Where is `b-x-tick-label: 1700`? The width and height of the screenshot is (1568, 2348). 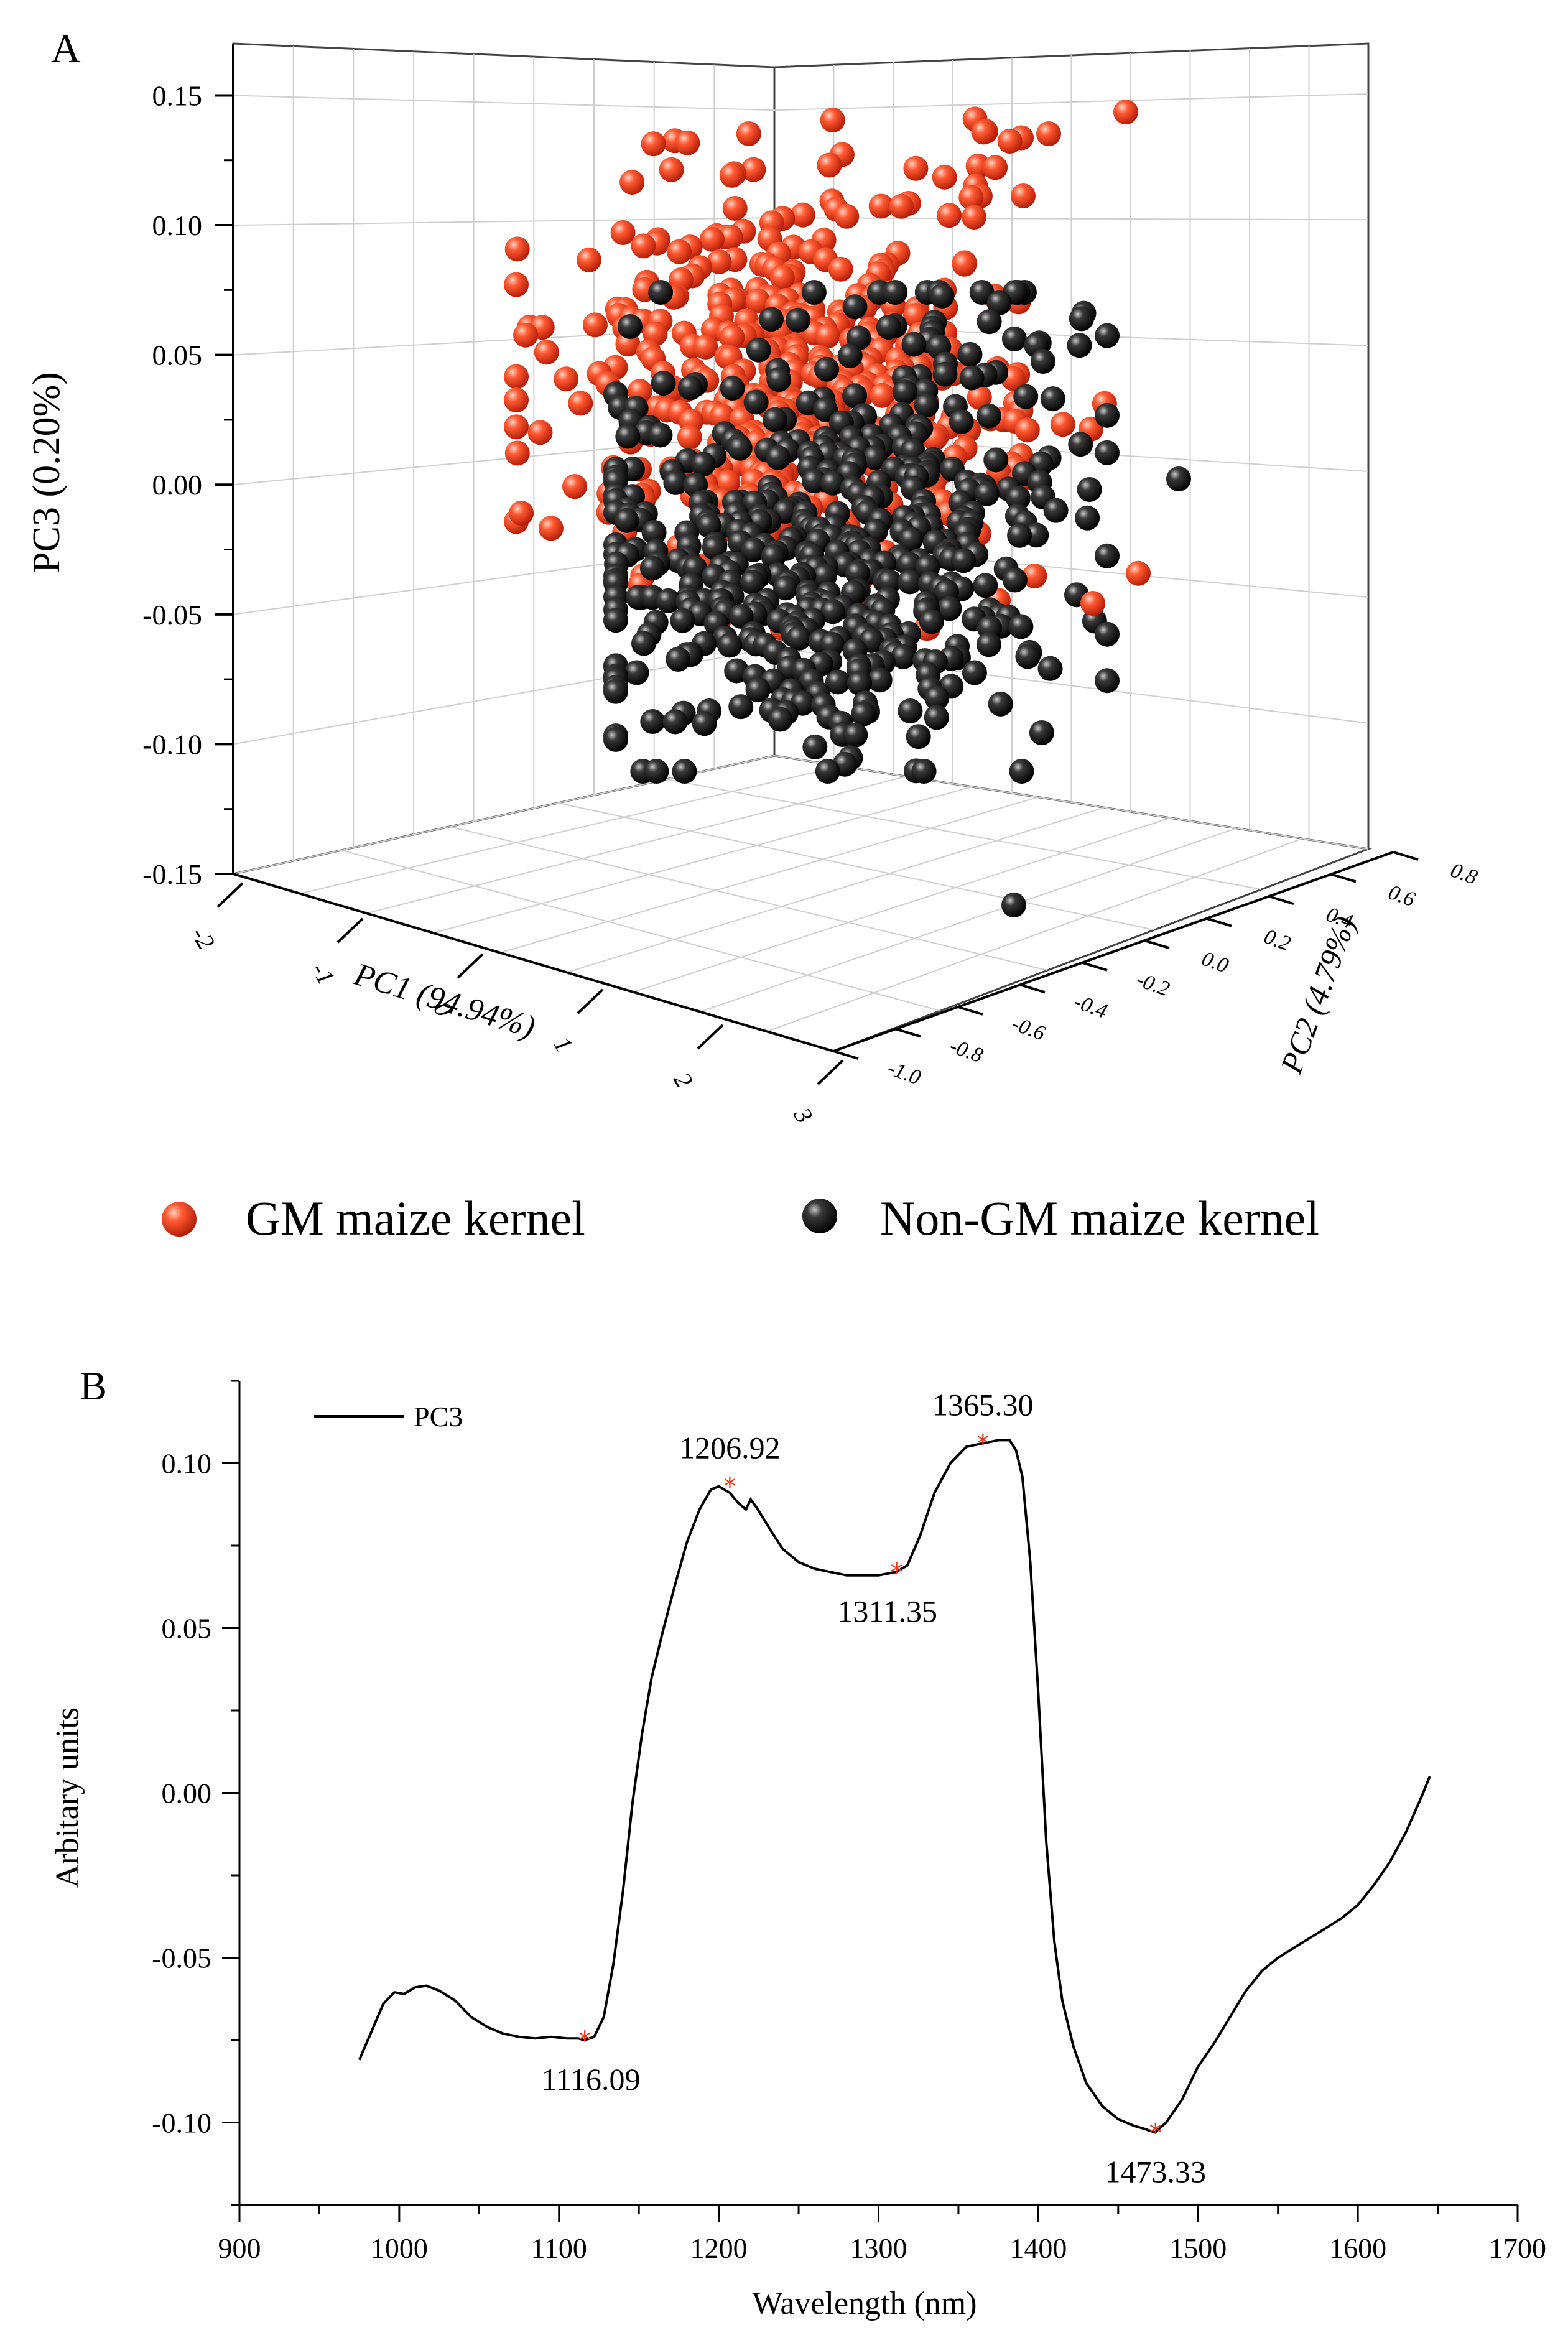
b-x-tick-label: 1700 is located at coordinates (1517, 2248).